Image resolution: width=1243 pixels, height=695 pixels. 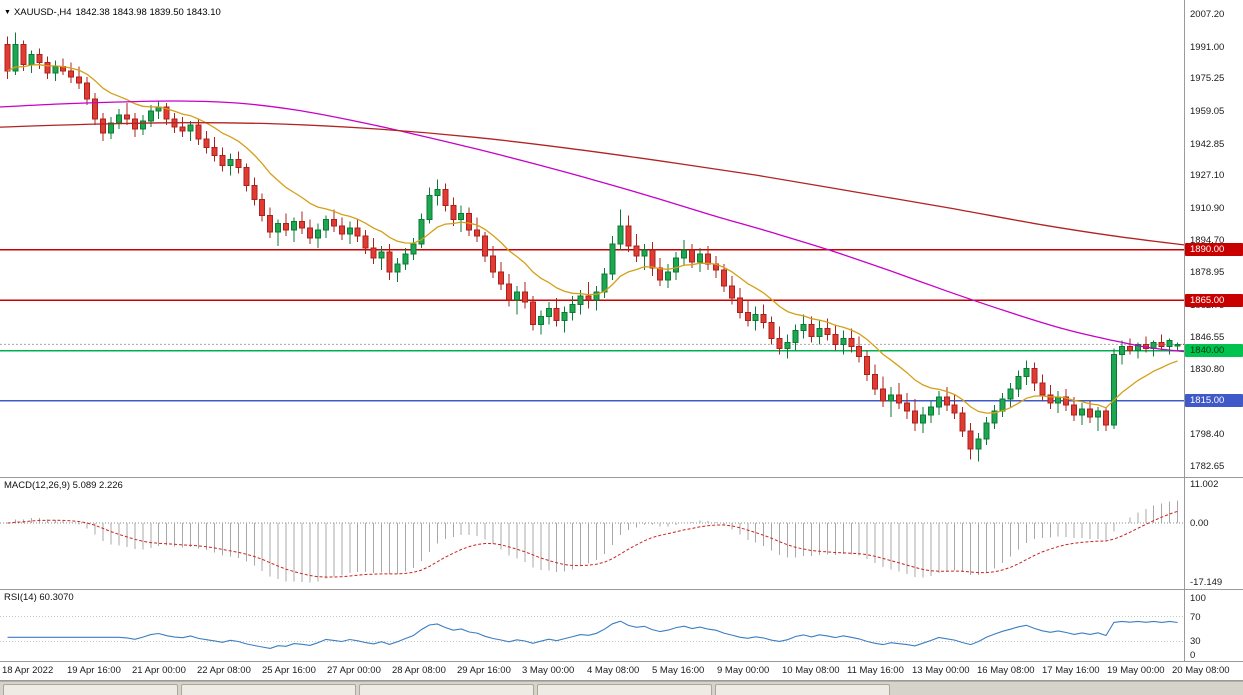 What do you see at coordinates (1183, 344) in the screenshot?
I see `last-price-arrow` at bounding box center [1183, 344].